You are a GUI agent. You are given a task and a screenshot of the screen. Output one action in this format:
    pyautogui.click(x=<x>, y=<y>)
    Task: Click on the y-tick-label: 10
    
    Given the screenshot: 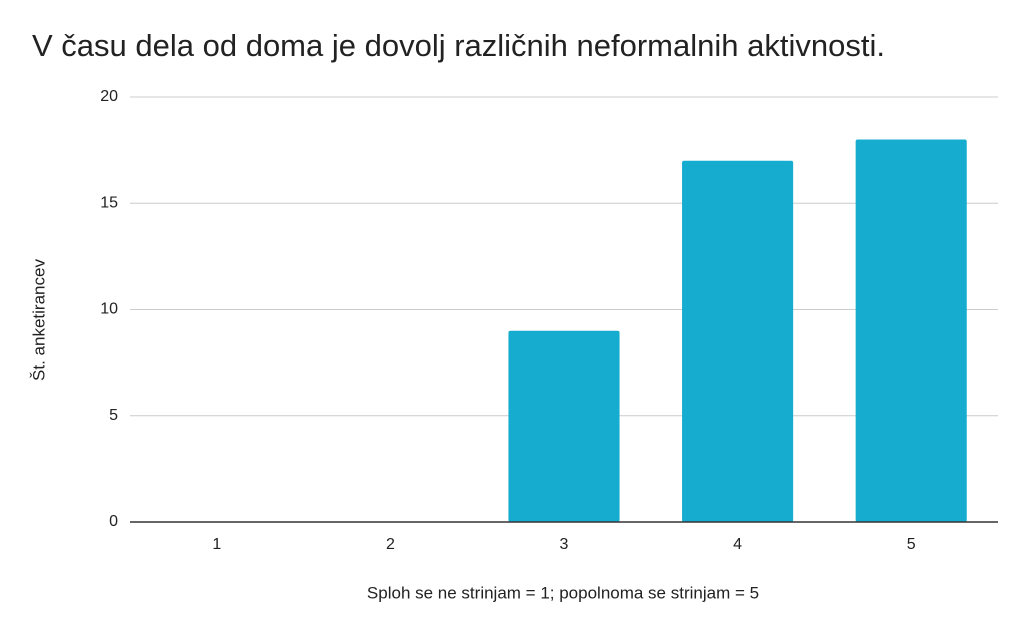 What is the action you would take?
    pyautogui.click(x=109, y=309)
    